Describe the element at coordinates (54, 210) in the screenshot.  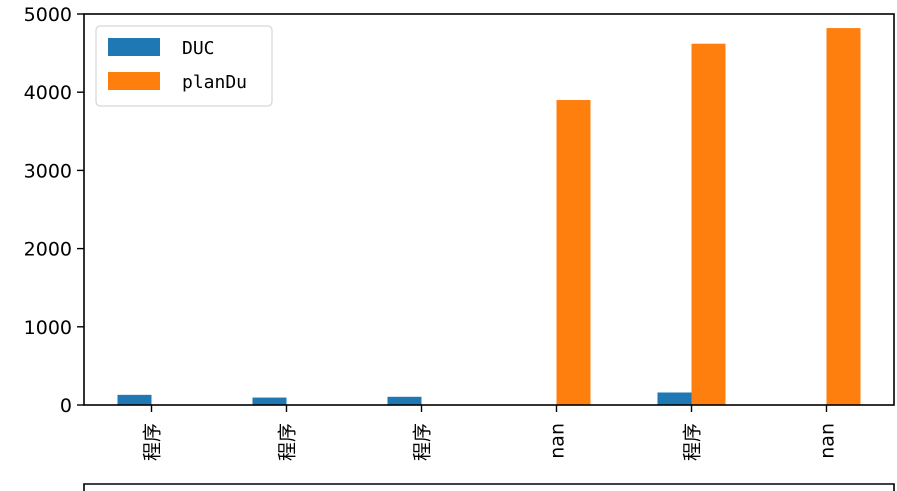
I see `y-axis: 0 1000 2000 3000 4000 5000` at that location.